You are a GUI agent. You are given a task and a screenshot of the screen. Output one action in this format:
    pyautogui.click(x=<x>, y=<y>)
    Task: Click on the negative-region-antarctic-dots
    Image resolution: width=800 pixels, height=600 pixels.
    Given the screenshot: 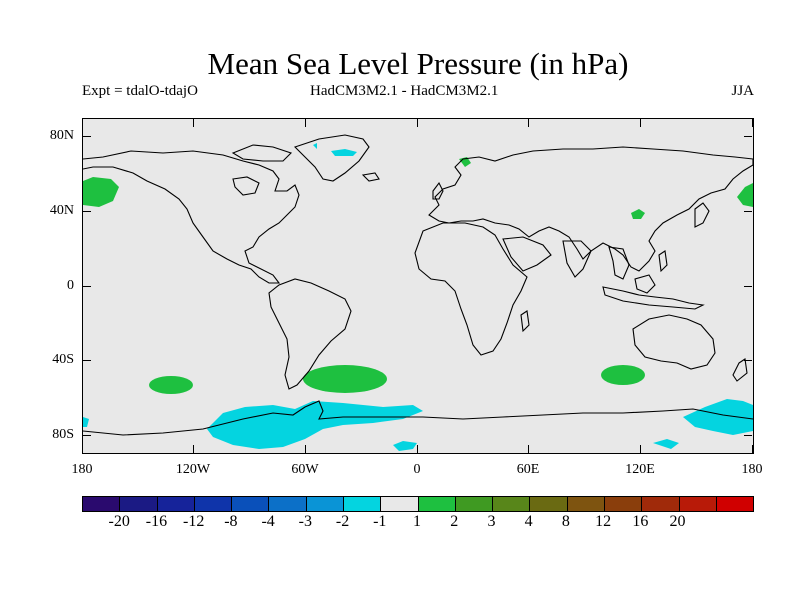 What is the action you would take?
    pyautogui.click(x=381, y=434)
    